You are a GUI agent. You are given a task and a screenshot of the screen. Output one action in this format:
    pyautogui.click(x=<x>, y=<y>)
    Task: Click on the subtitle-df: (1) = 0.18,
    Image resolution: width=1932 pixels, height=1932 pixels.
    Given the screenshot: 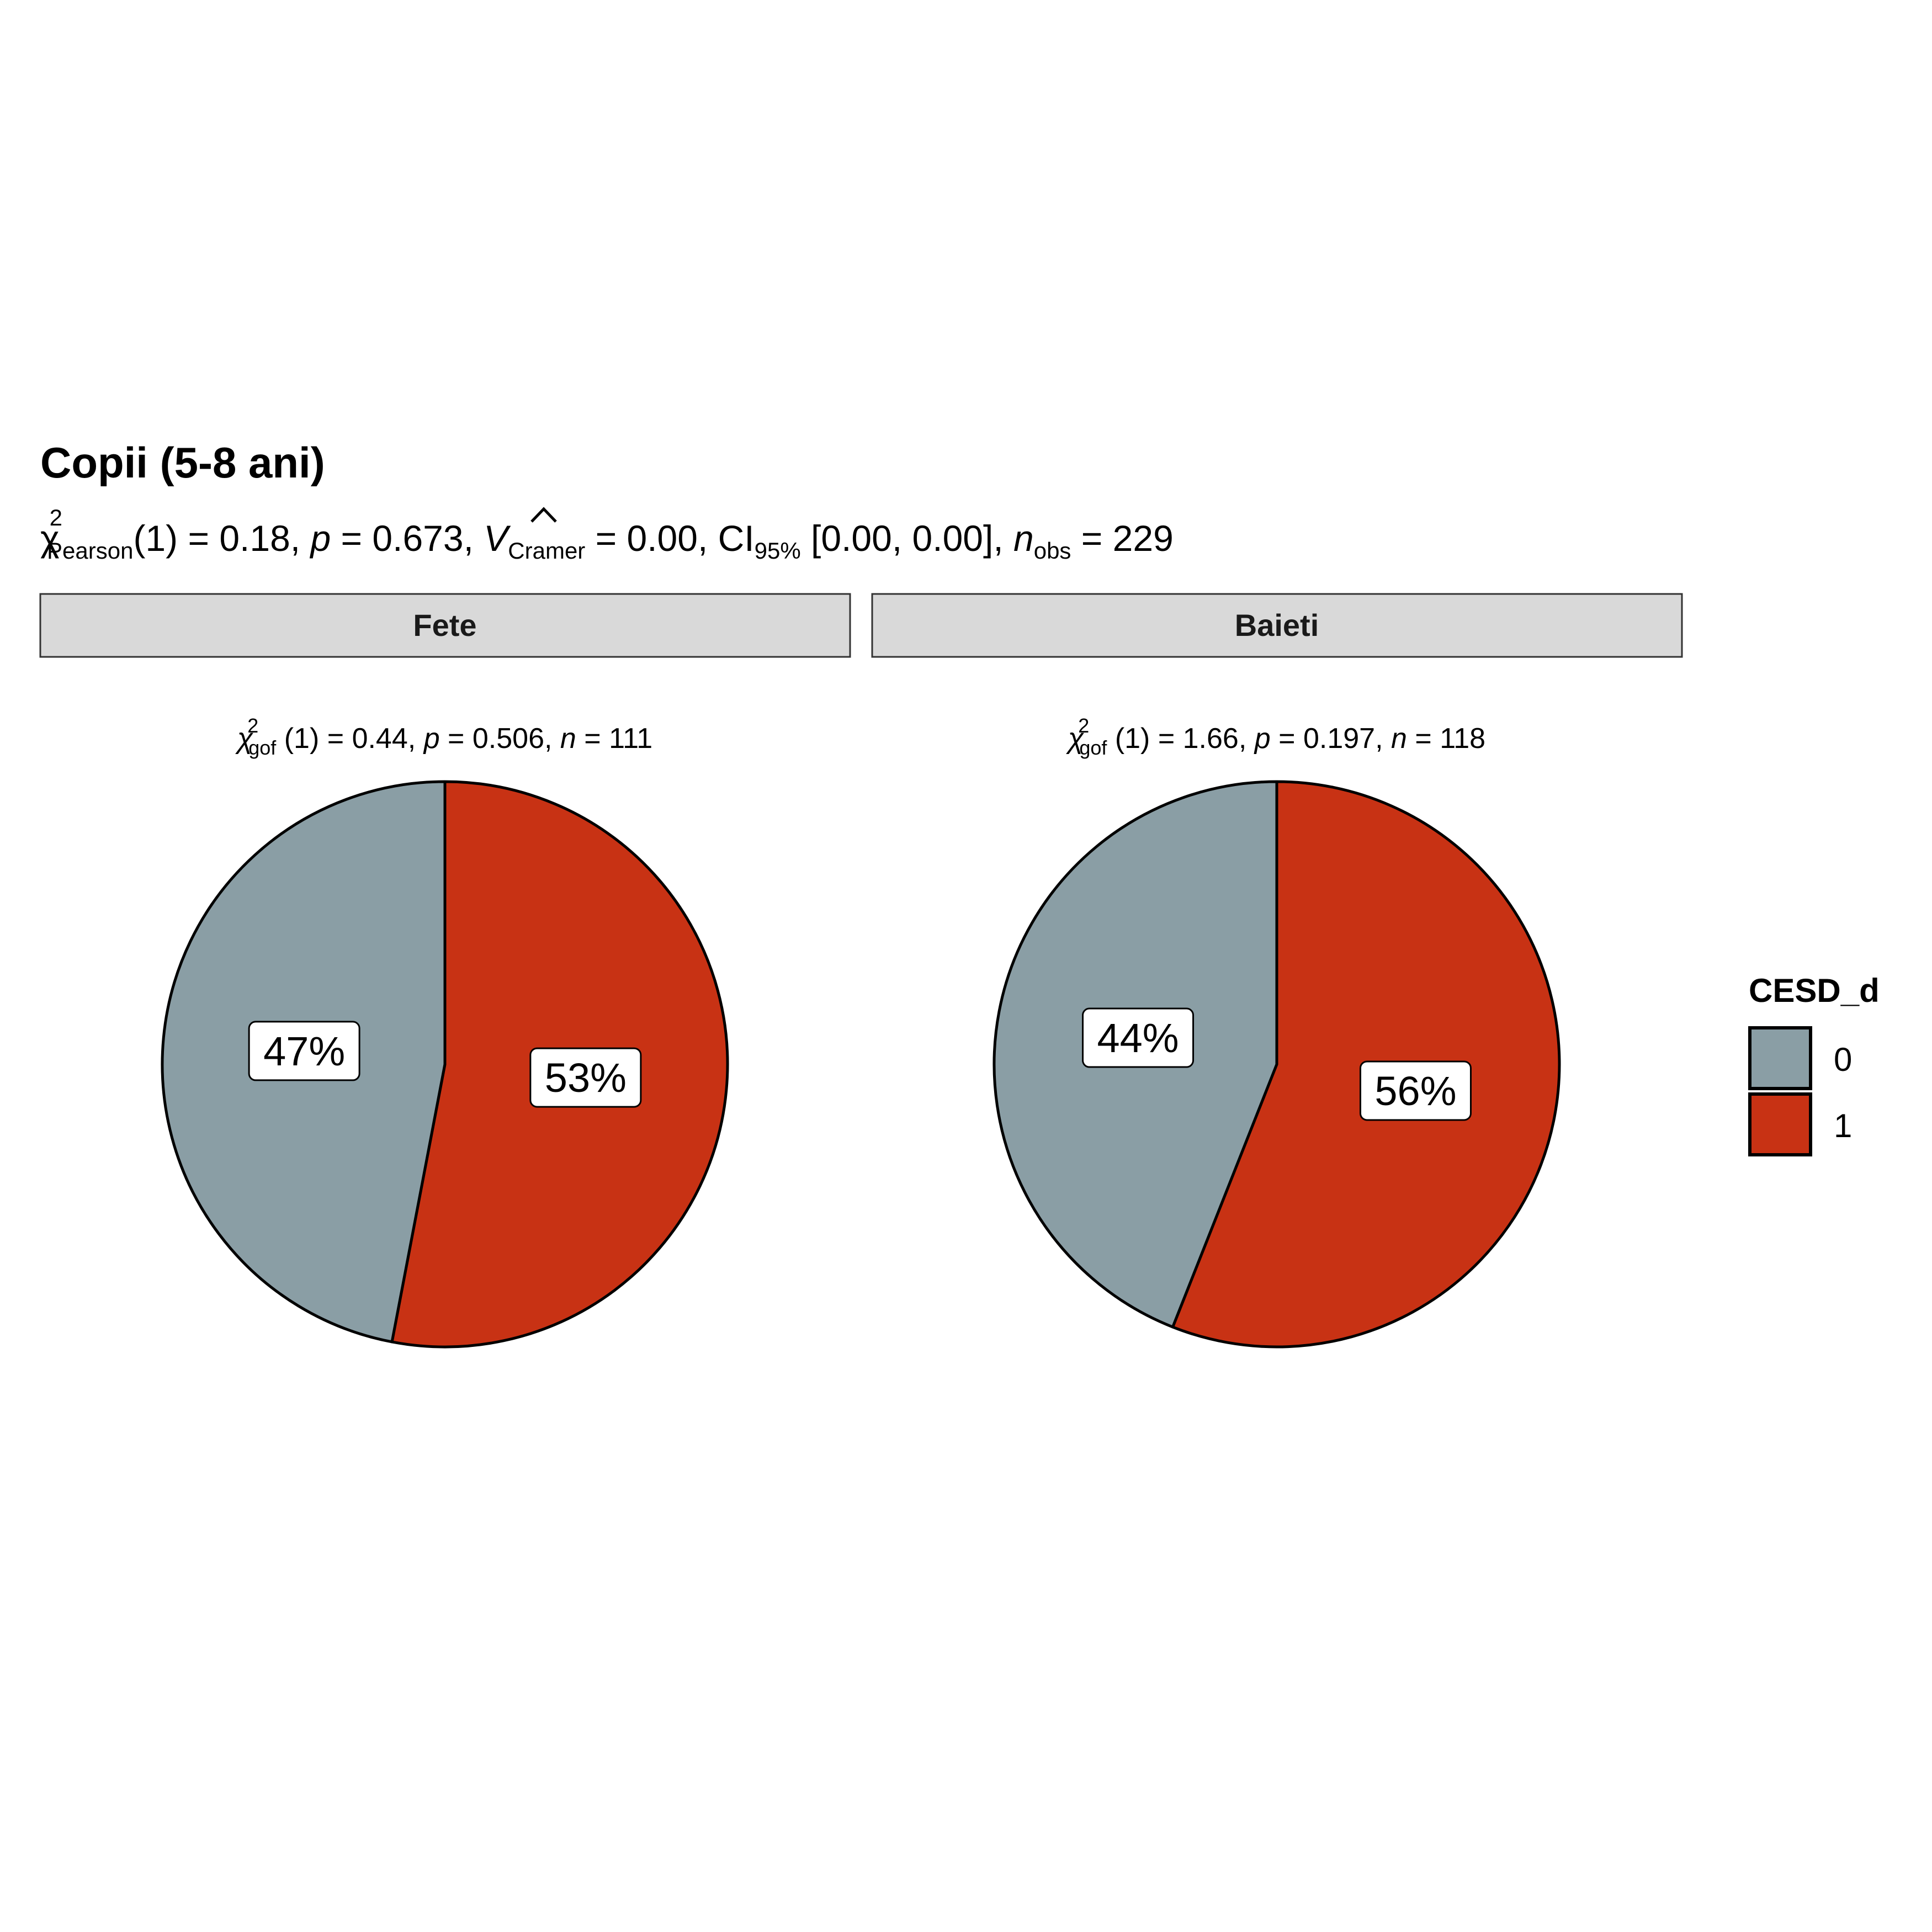 What is the action you would take?
    pyautogui.click(x=222, y=539)
    